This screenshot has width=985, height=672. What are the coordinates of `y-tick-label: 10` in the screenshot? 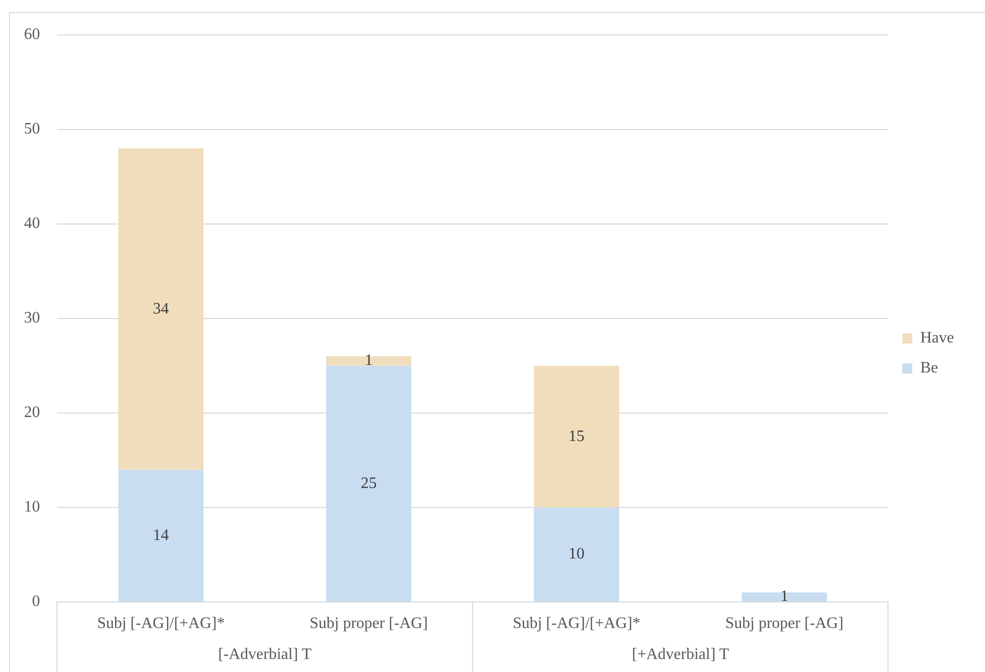 It's located at (32, 507).